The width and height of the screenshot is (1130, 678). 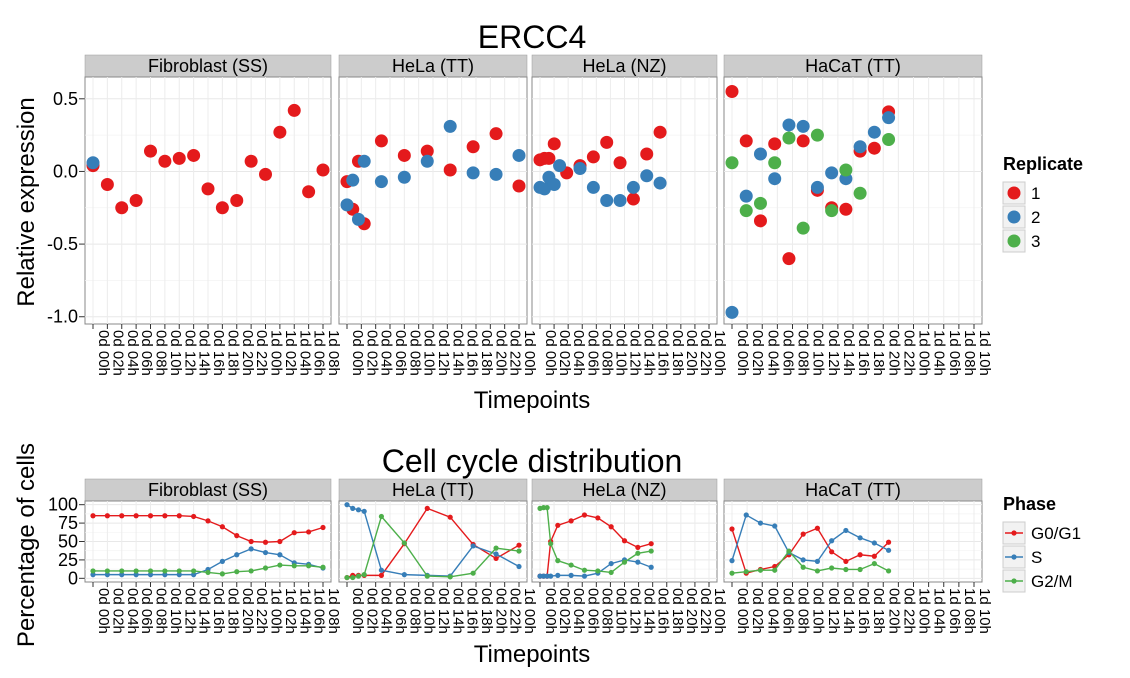 I want to click on x-tick-label: 1d 10h, so click(x=984, y=611).